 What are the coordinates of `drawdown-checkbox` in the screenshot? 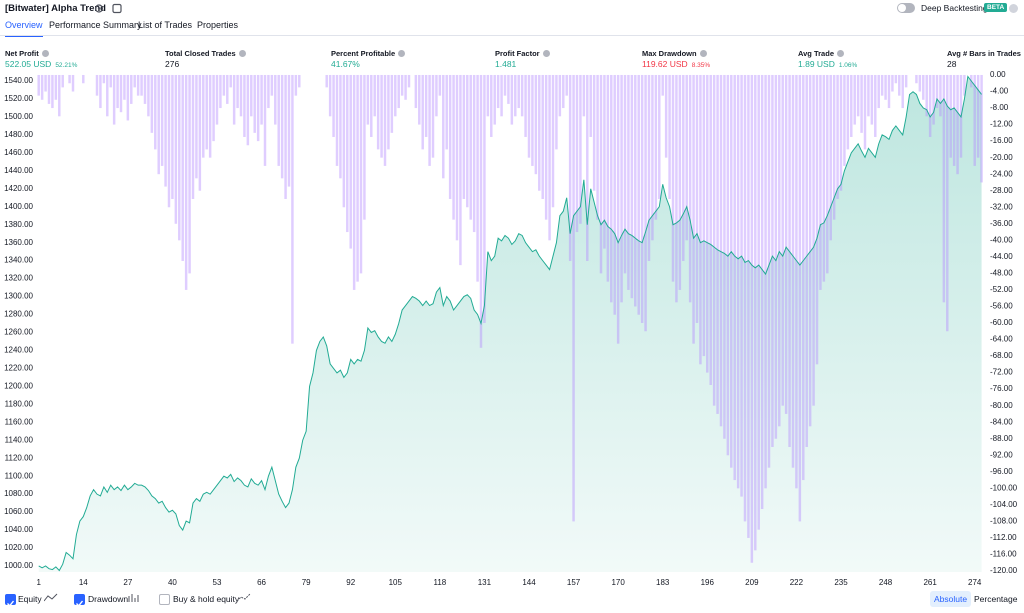 It's located at (79, 599).